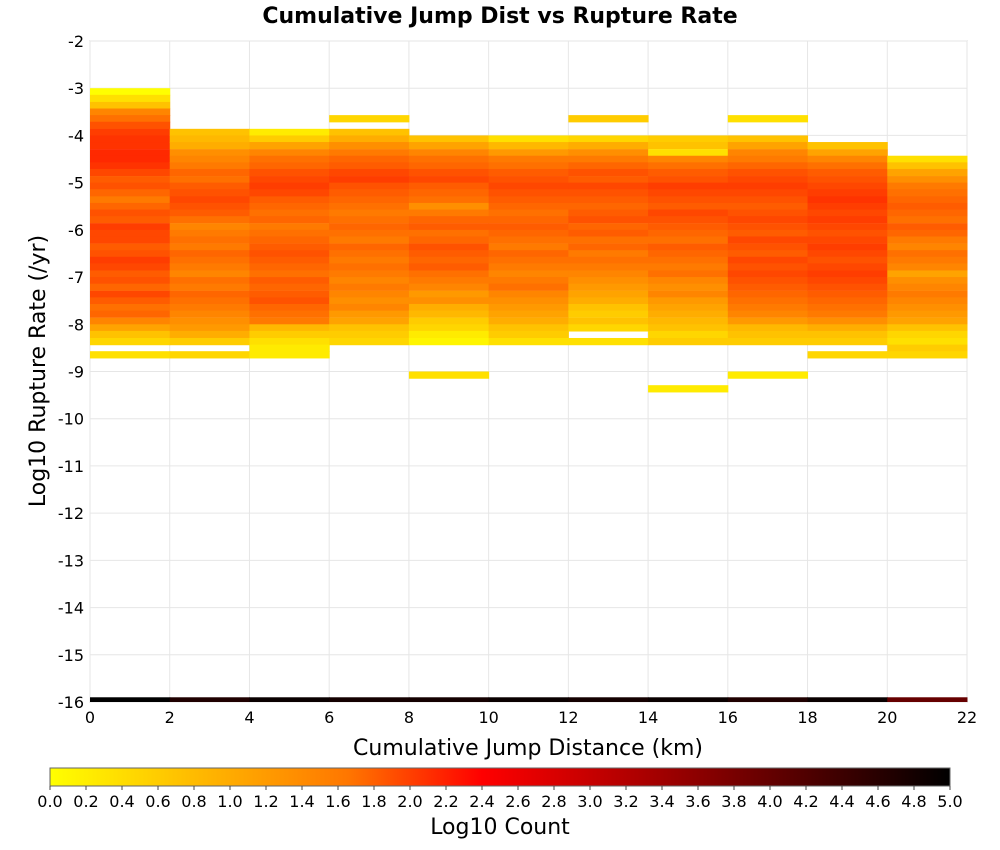  What do you see at coordinates (499, 16) in the screenshot?
I see `chart-title: Cumulative Jump Dist vs Rupture Rate` at bounding box center [499, 16].